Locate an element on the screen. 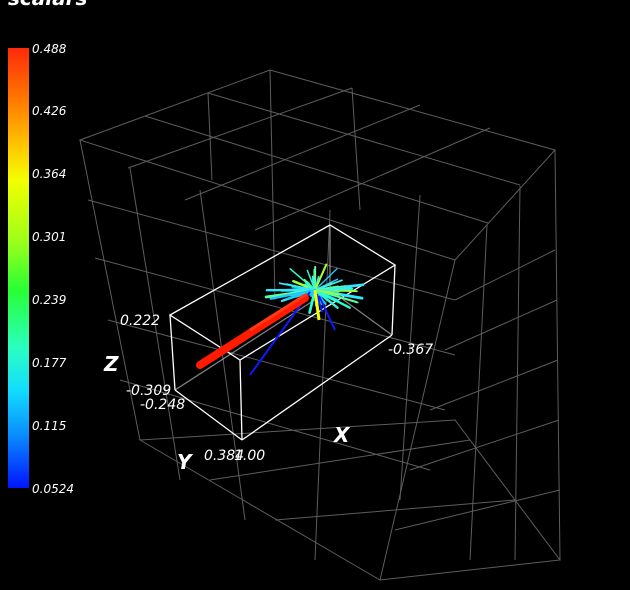  colorbar-label: 0.426 is located at coordinates (49, 111).